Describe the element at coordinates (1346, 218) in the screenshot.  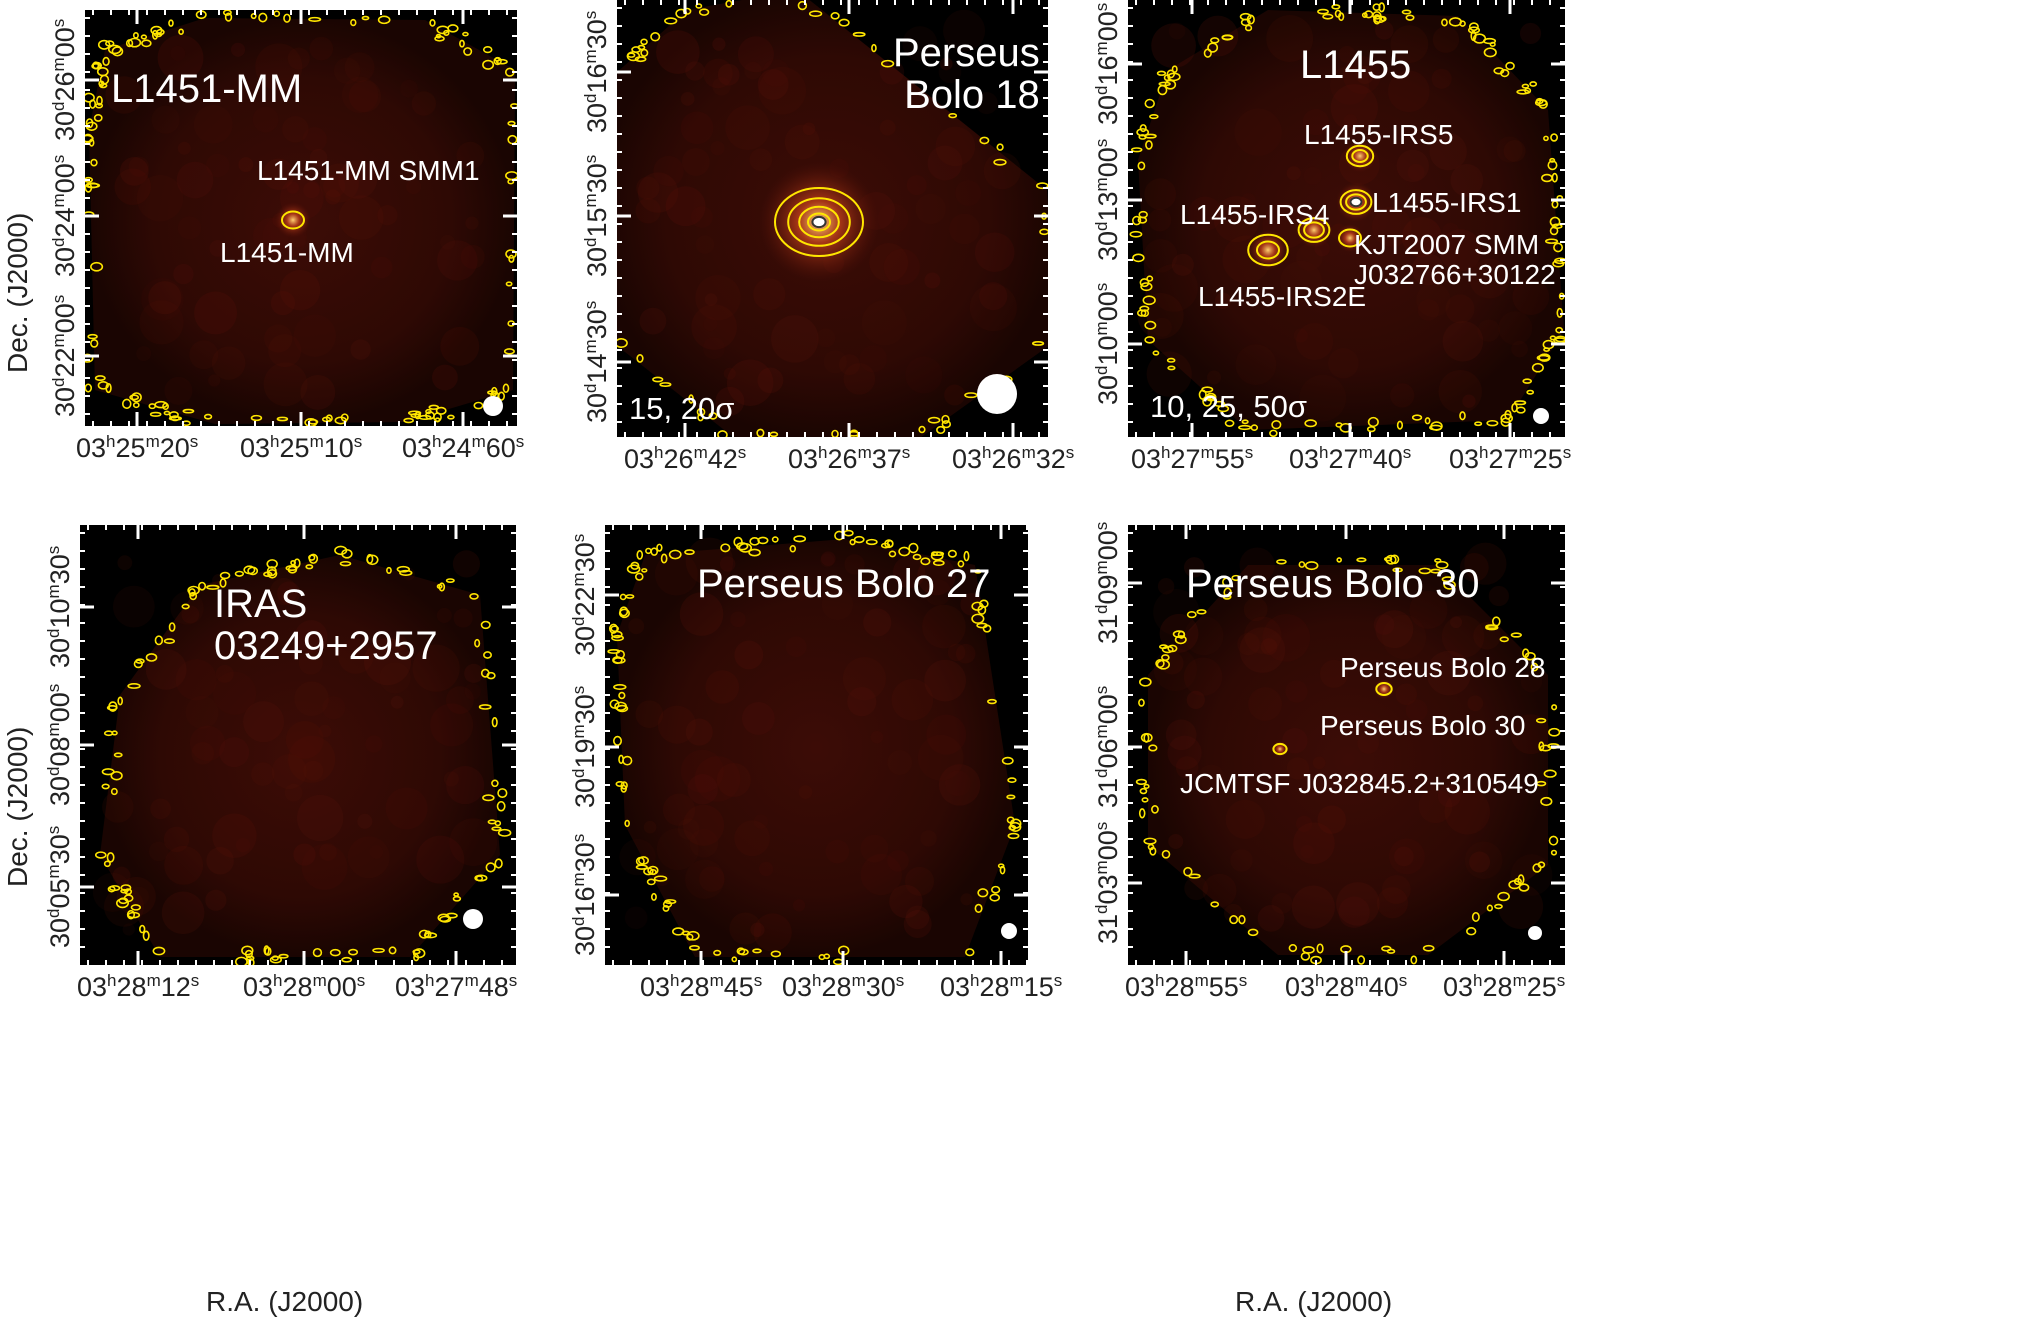
I see `emission-map` at that location.